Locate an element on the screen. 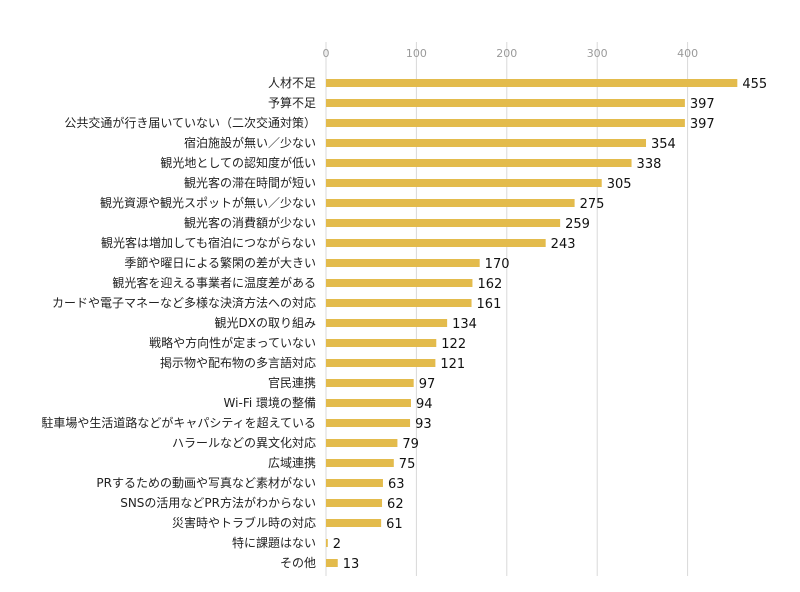 Image resolution: width=800 pixels, height=592 pixels. category-label: 観光客は増加しても宿泊につながらない is located at coordinates (208, 242).